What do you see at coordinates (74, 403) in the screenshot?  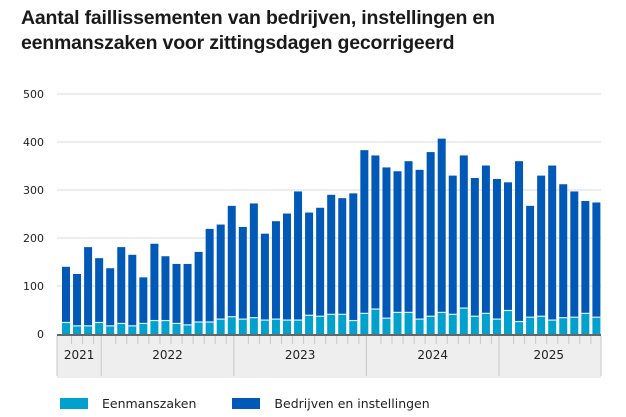 I see `legend-swatch-eenmanszaken` at bounding box center [74, 403].